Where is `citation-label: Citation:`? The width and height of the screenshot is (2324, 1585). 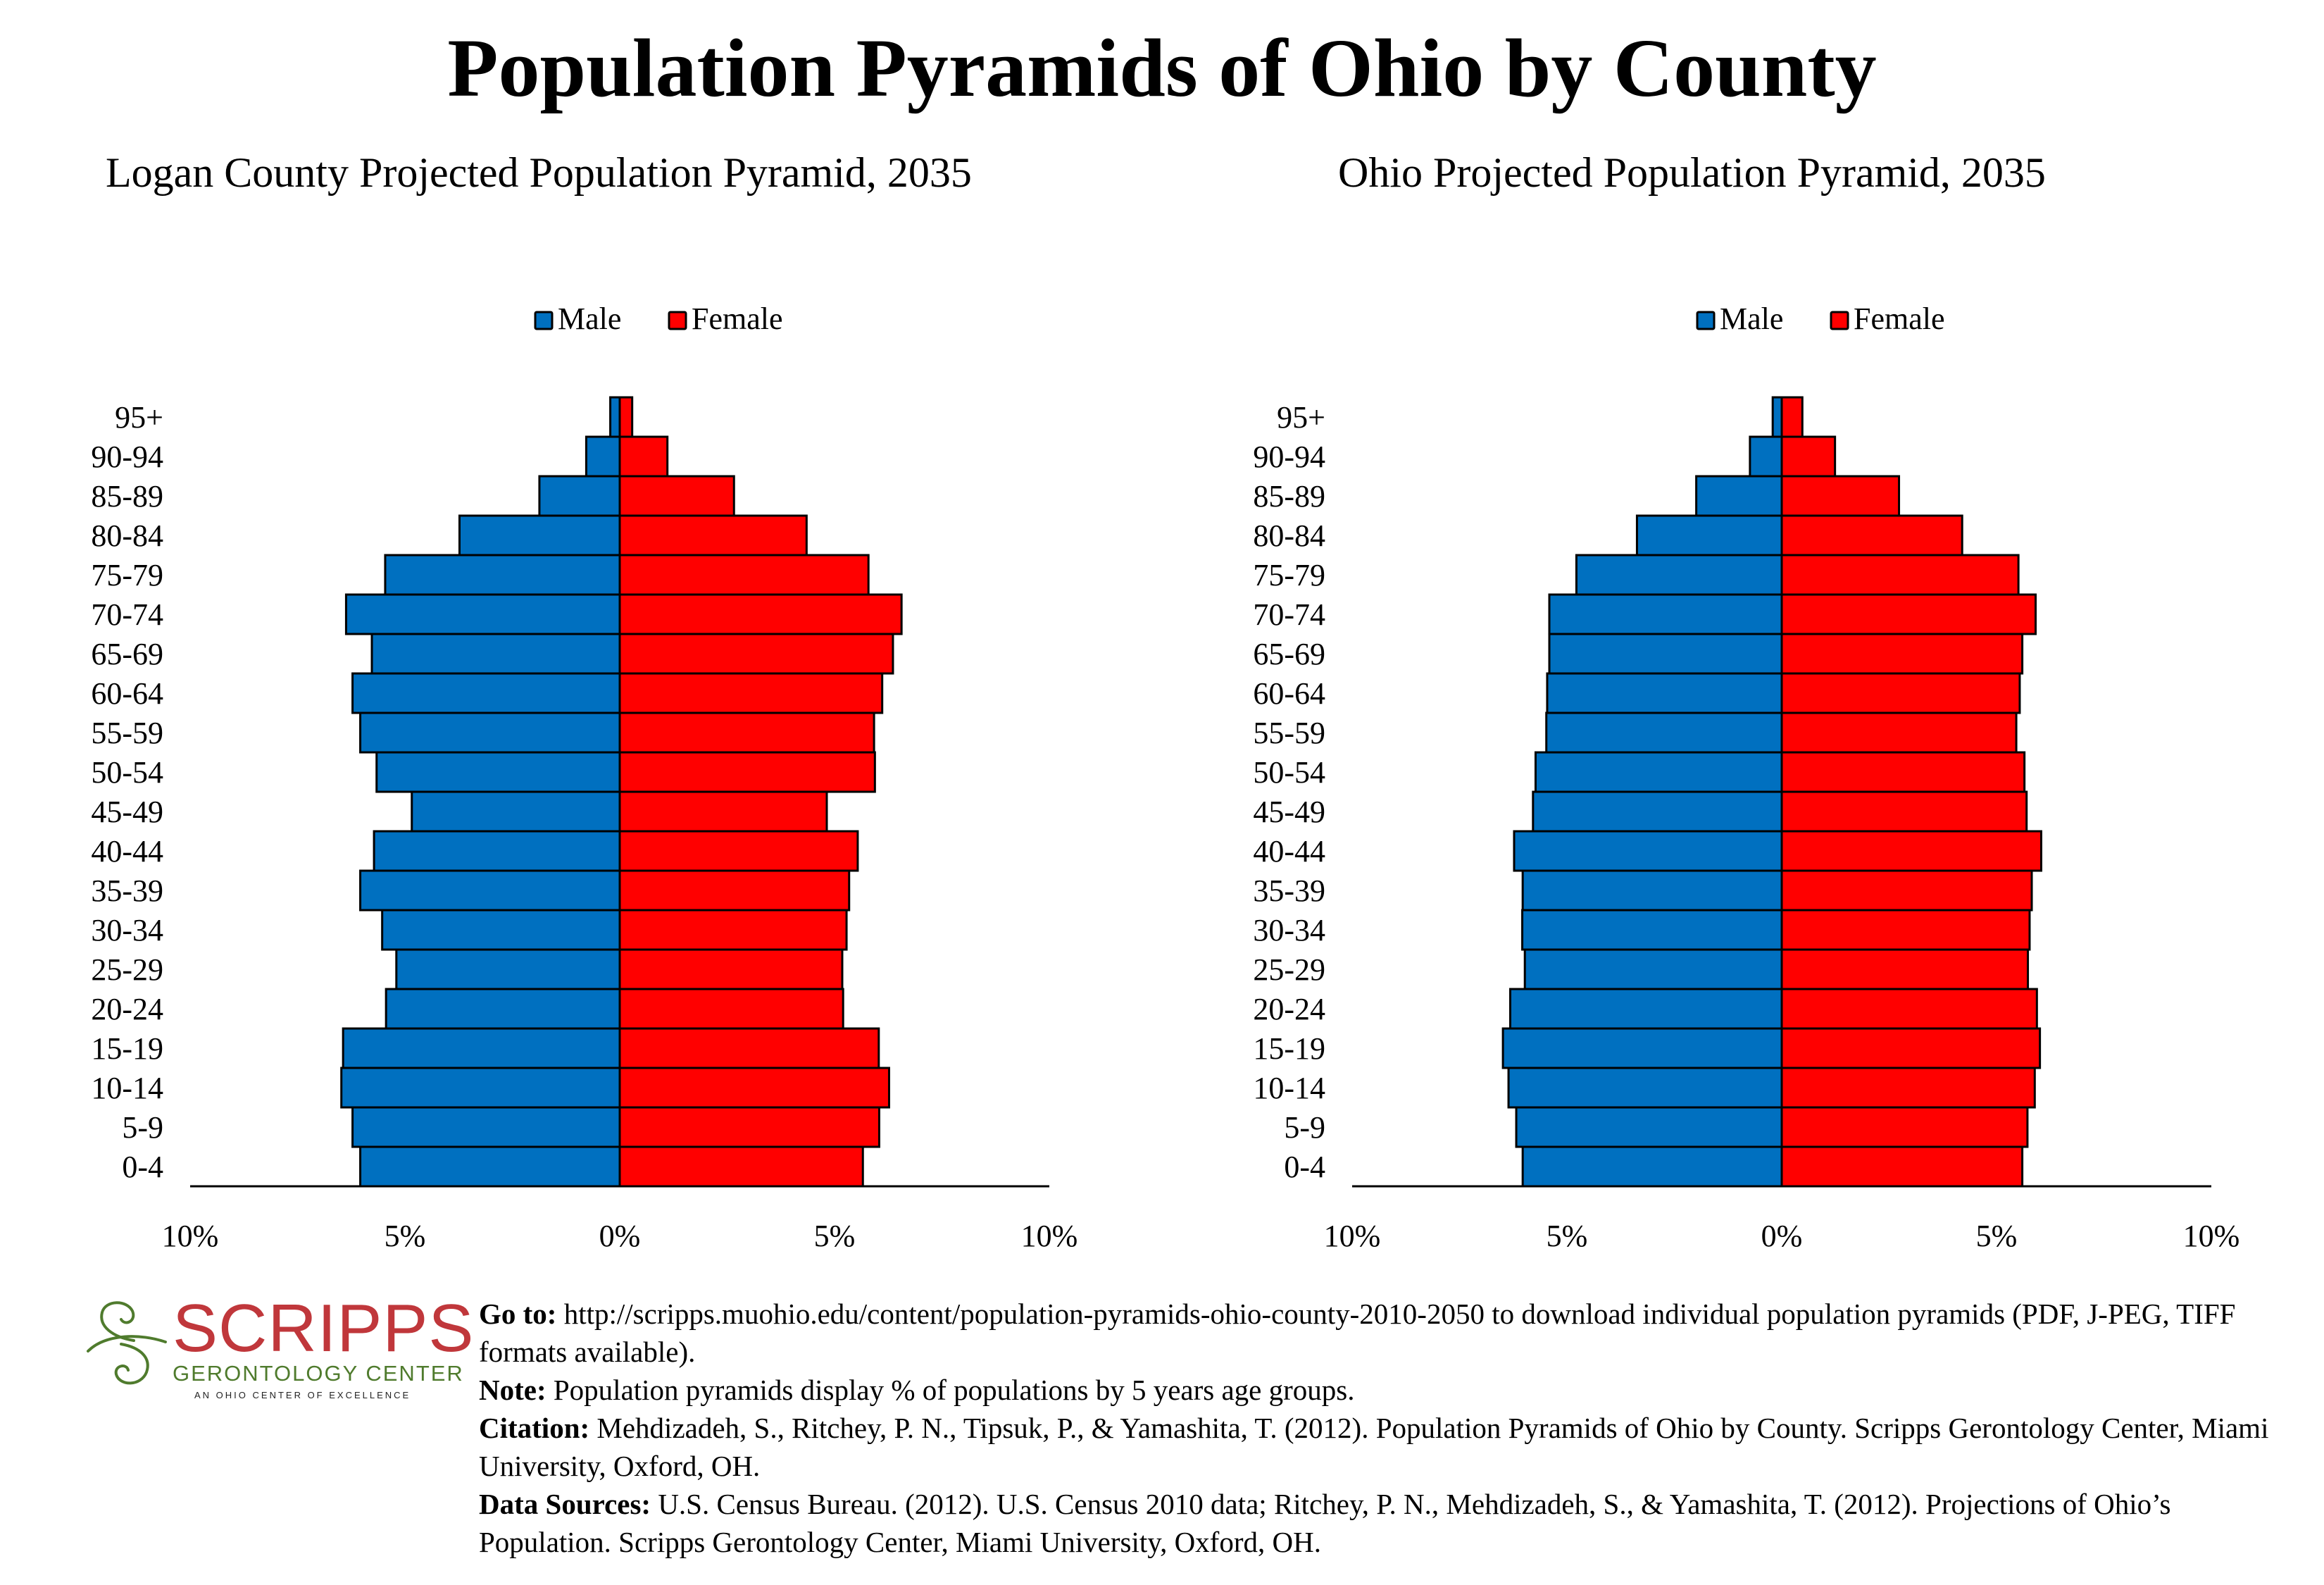
citation-label: Citation: is located at coordinates (534, 1428).